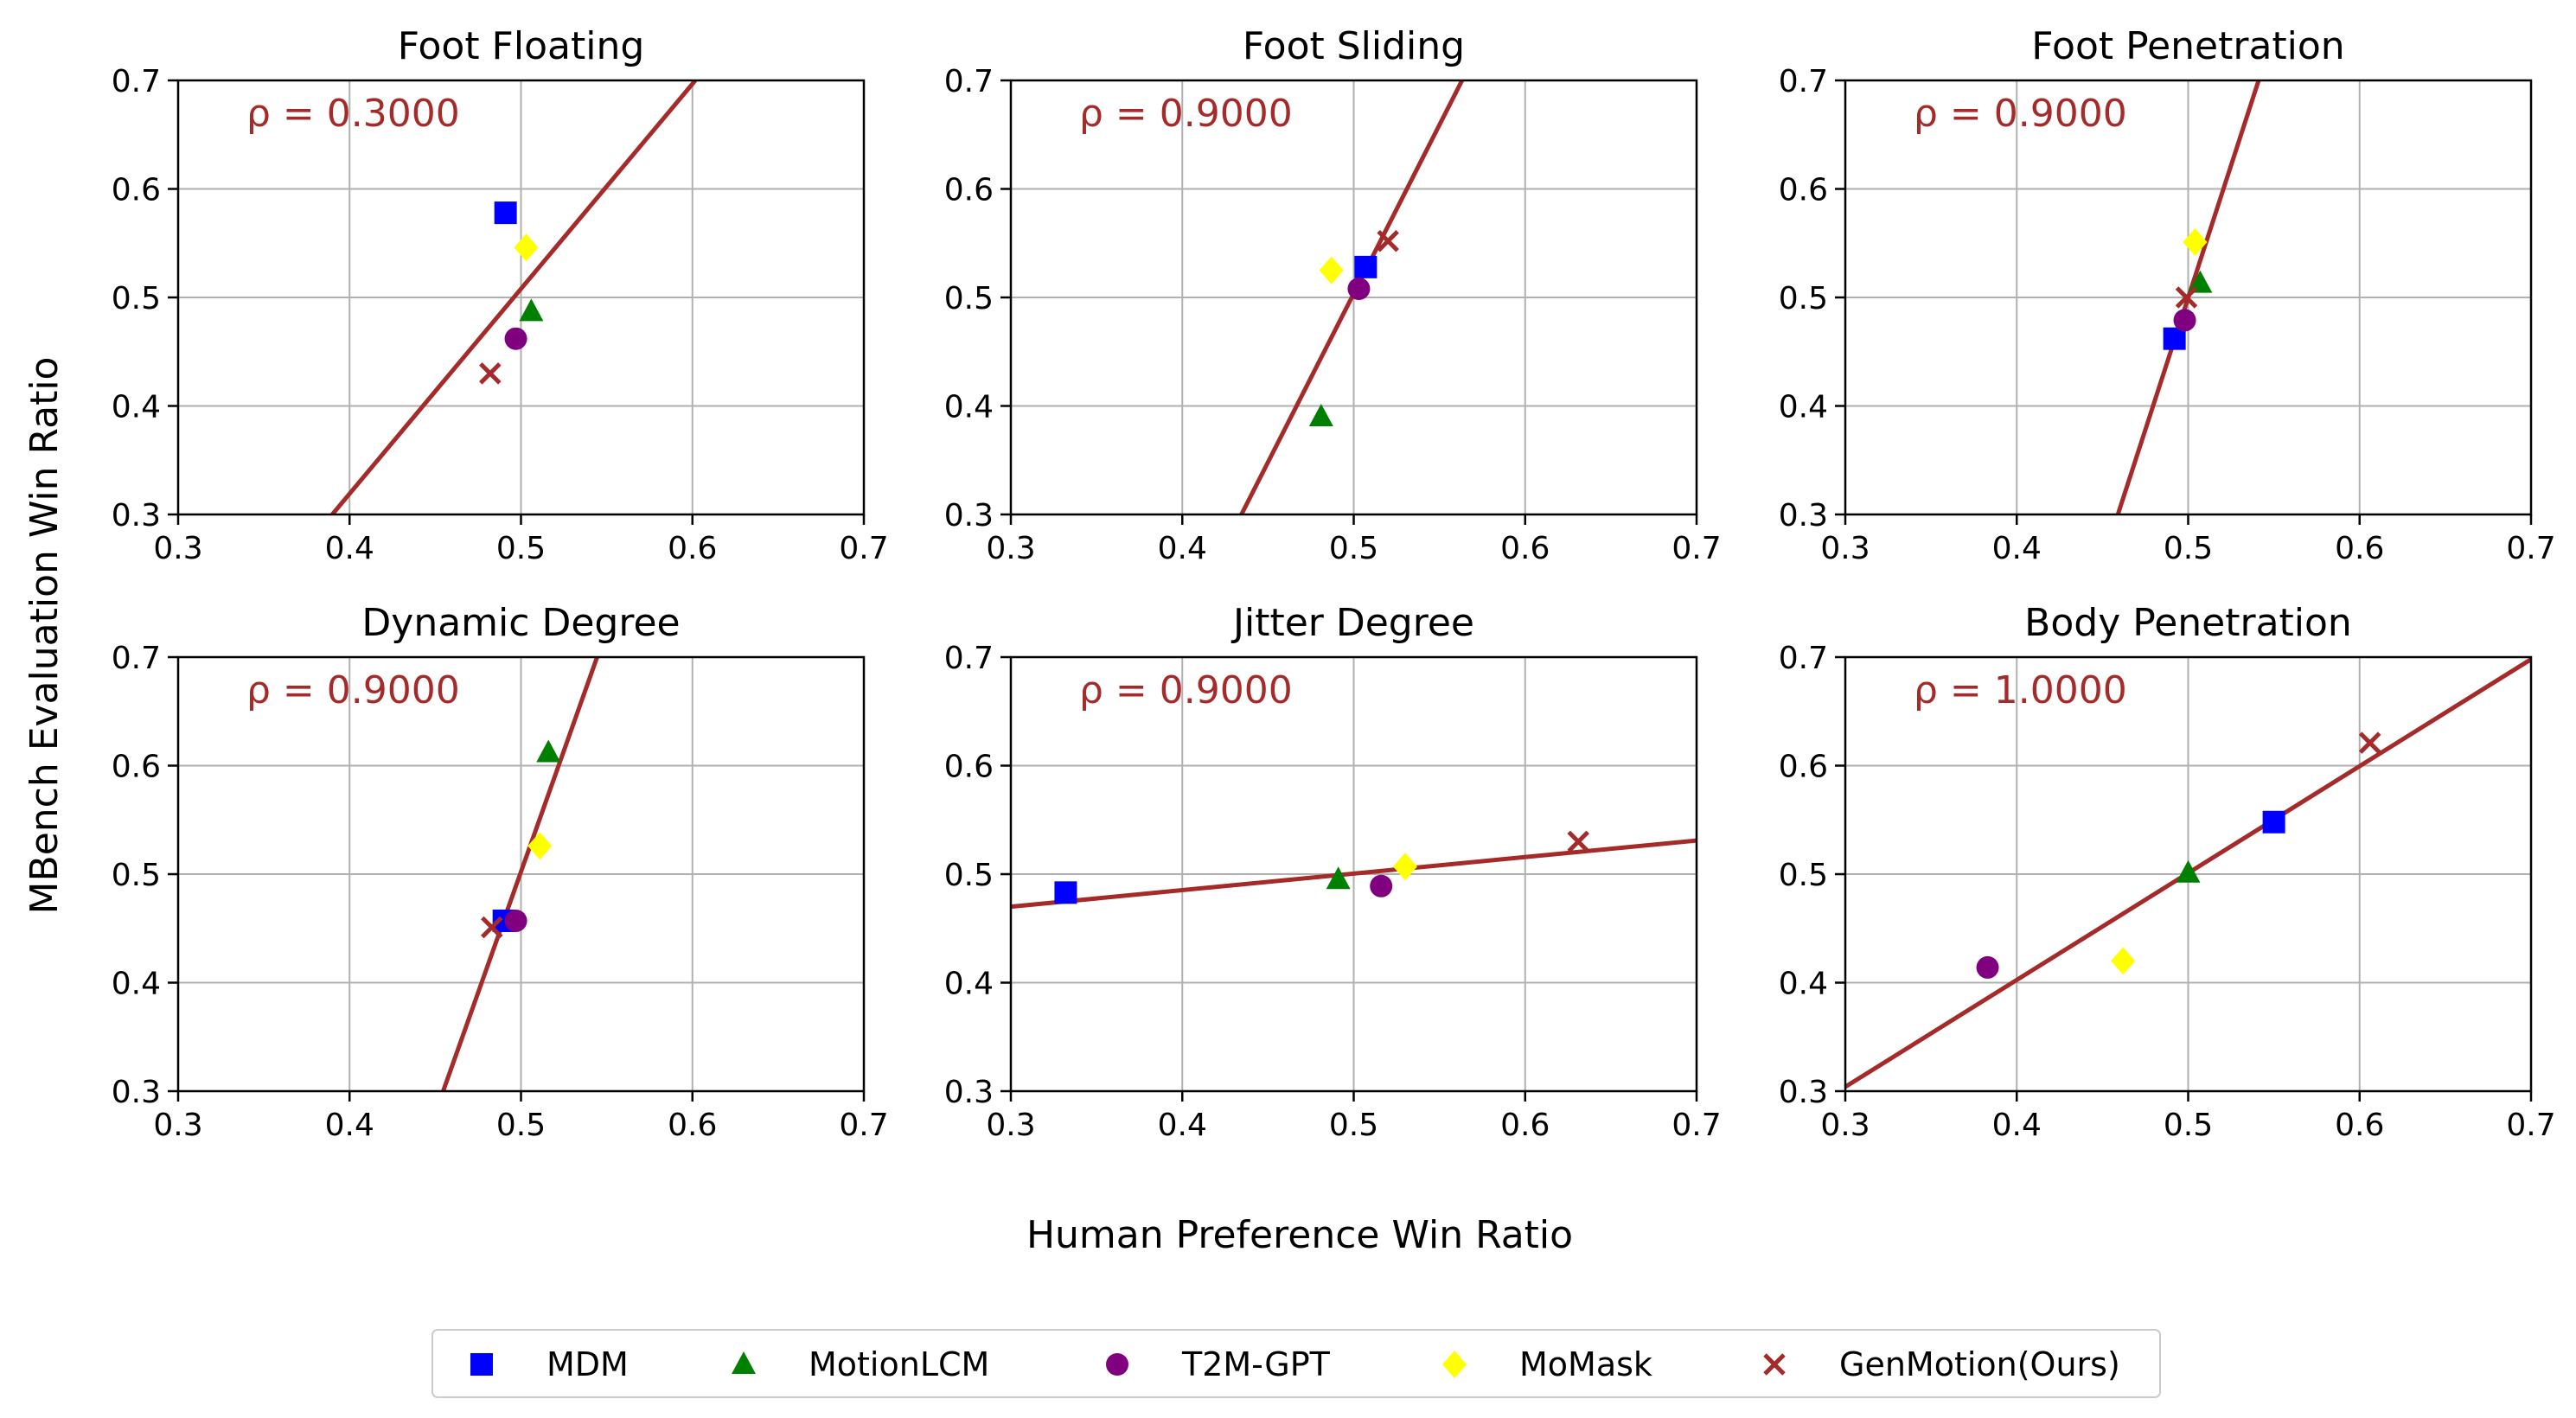 The image size is (2576, 1418). Describe the element at coordinates (1354, 46) in the screenshot. I see `subplot-title: Foot Sliding` at that location.